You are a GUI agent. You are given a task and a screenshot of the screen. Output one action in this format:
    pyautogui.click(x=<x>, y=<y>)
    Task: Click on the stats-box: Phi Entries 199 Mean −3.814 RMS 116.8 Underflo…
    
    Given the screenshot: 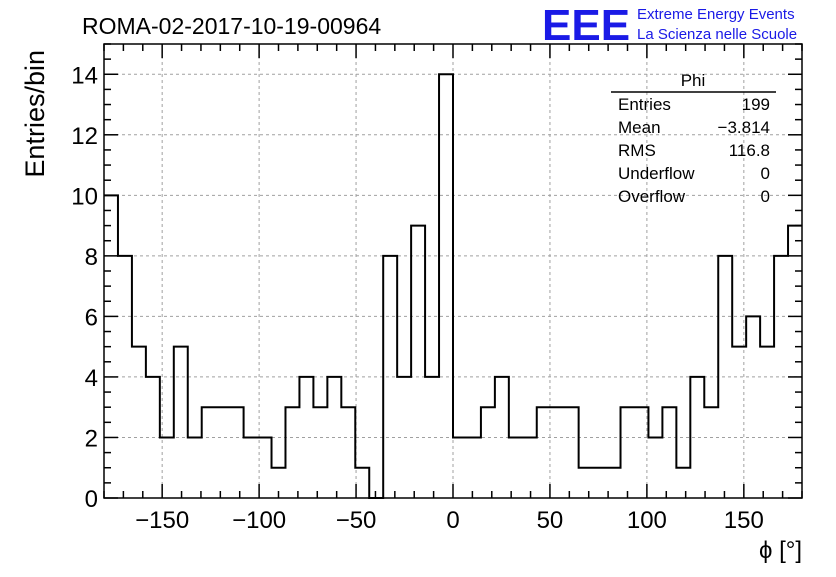 What is the action you would take?
    pyautogui.click(x=693, y=138)
    